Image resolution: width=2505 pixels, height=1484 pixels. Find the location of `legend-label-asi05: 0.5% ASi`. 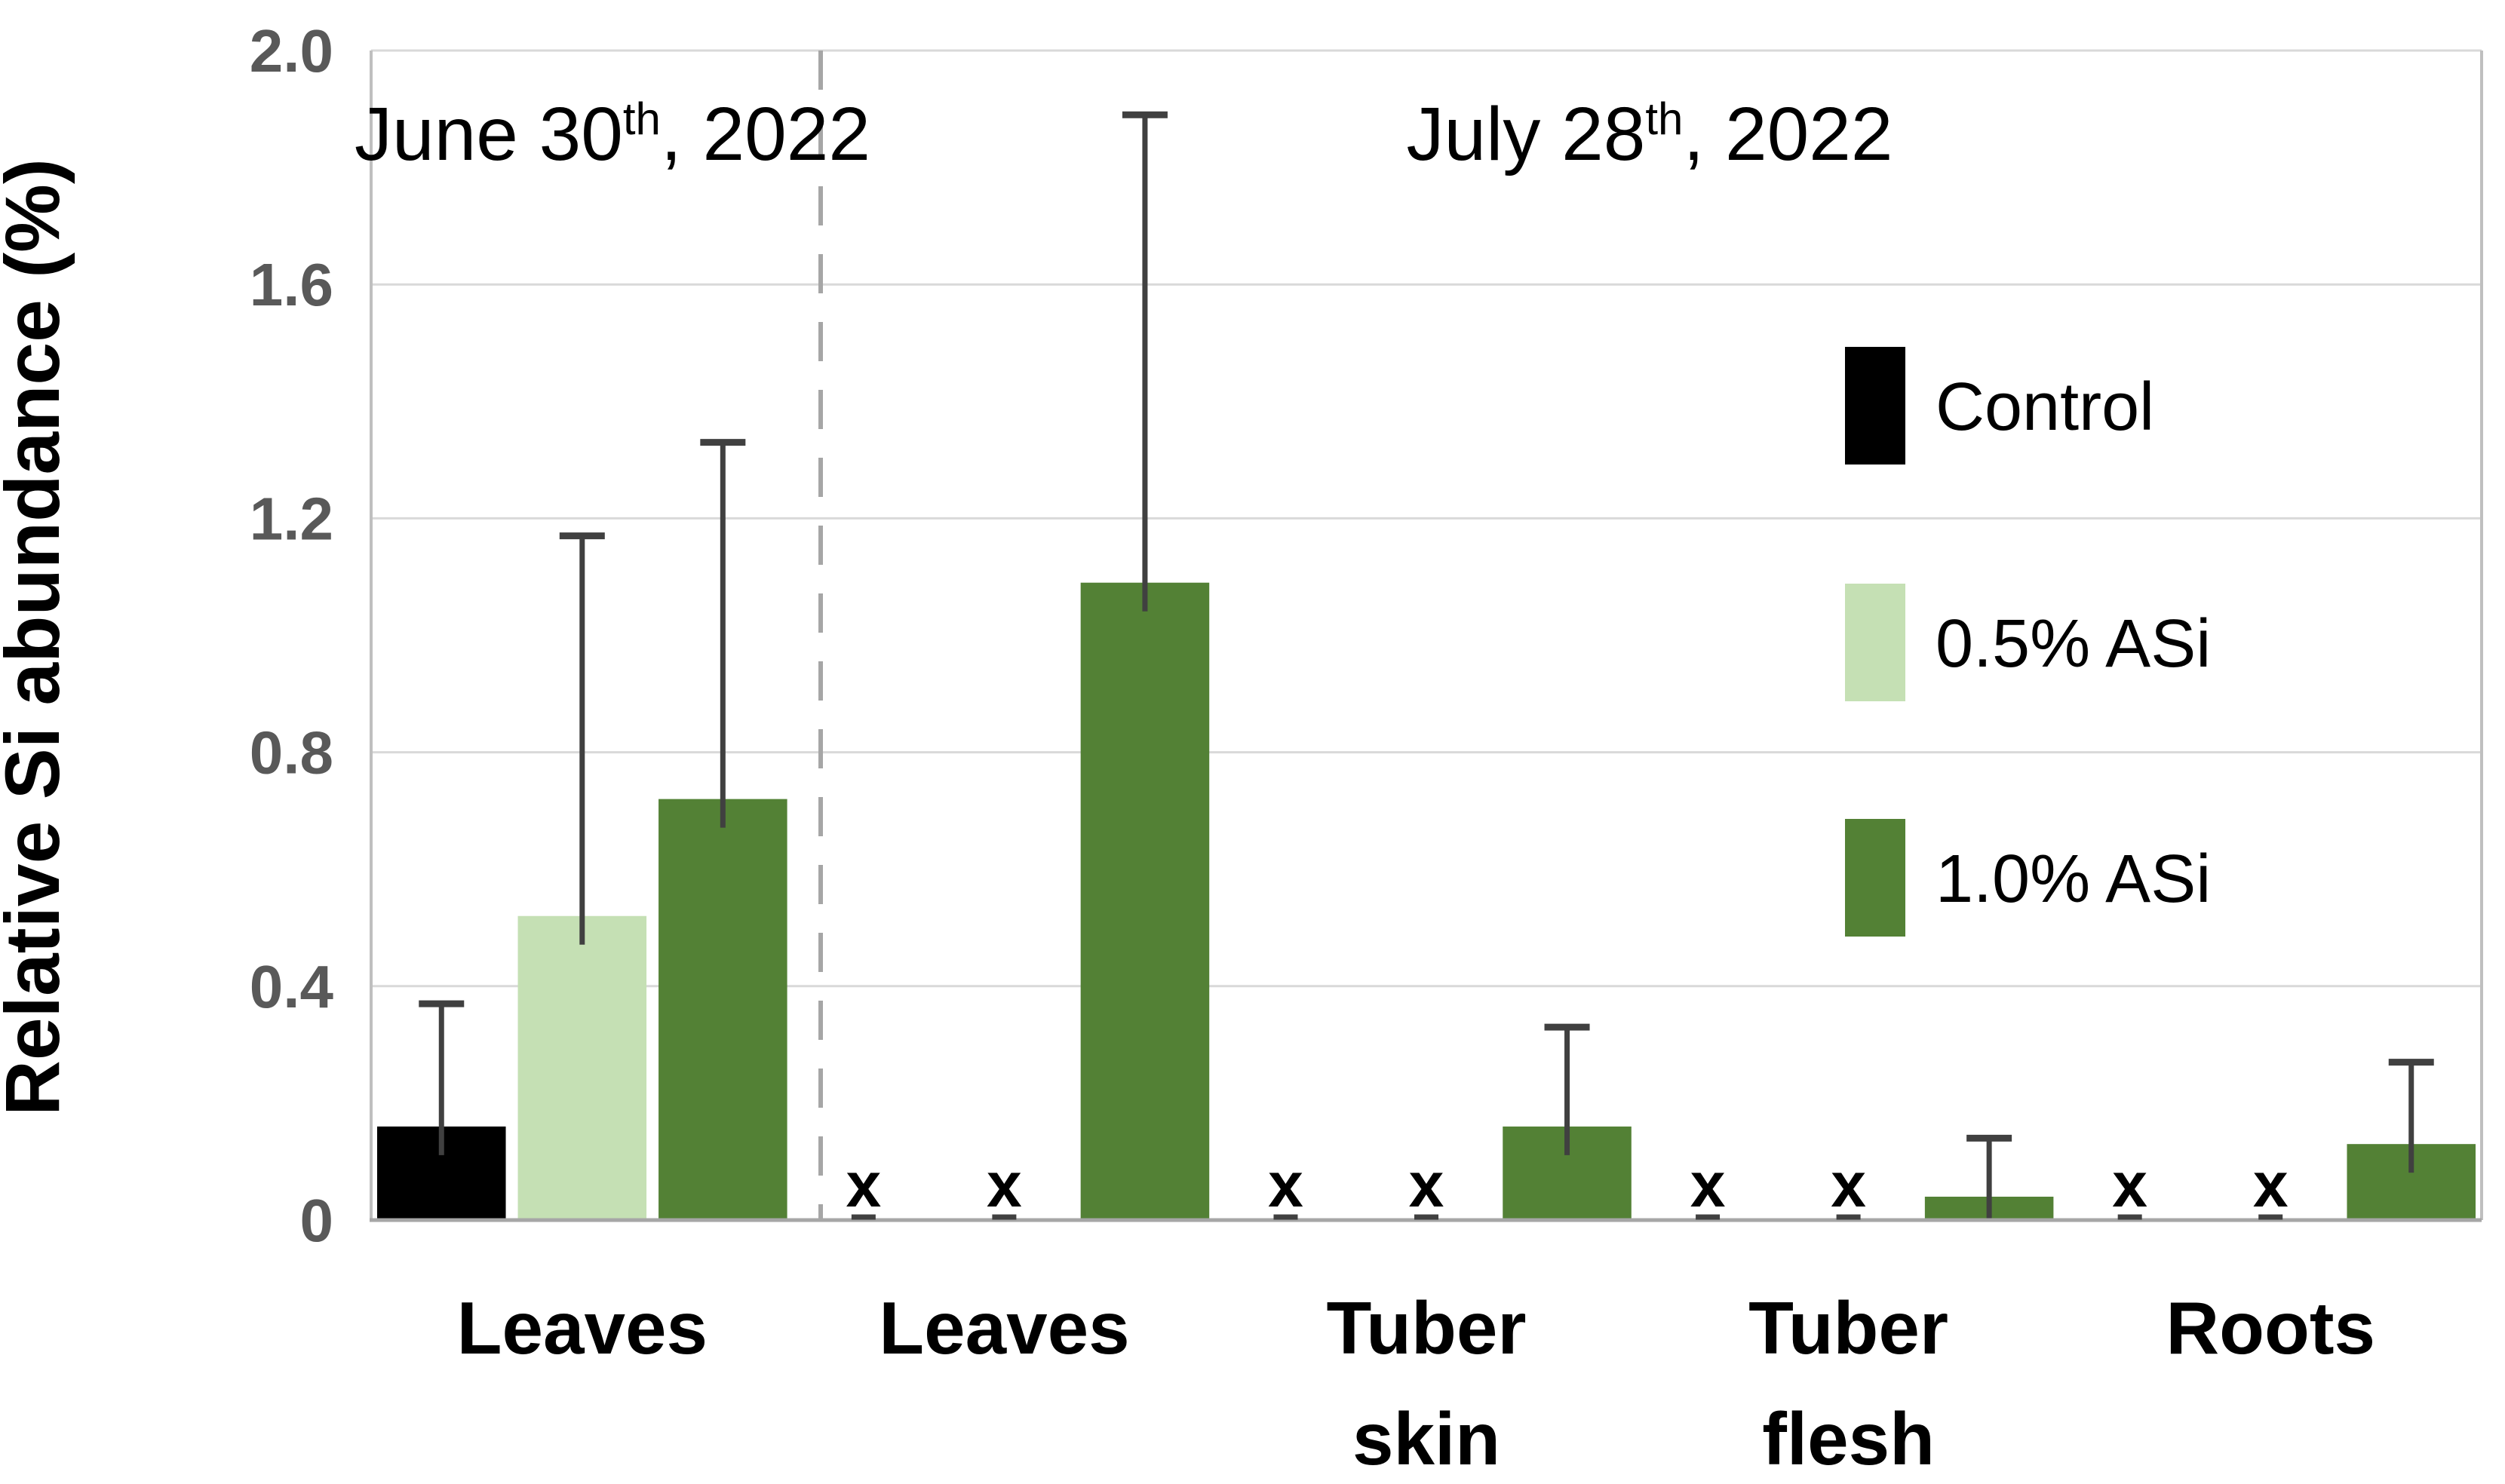

legend-label-asi05: 0.5% ASi is located at coordinates (2073, 644).